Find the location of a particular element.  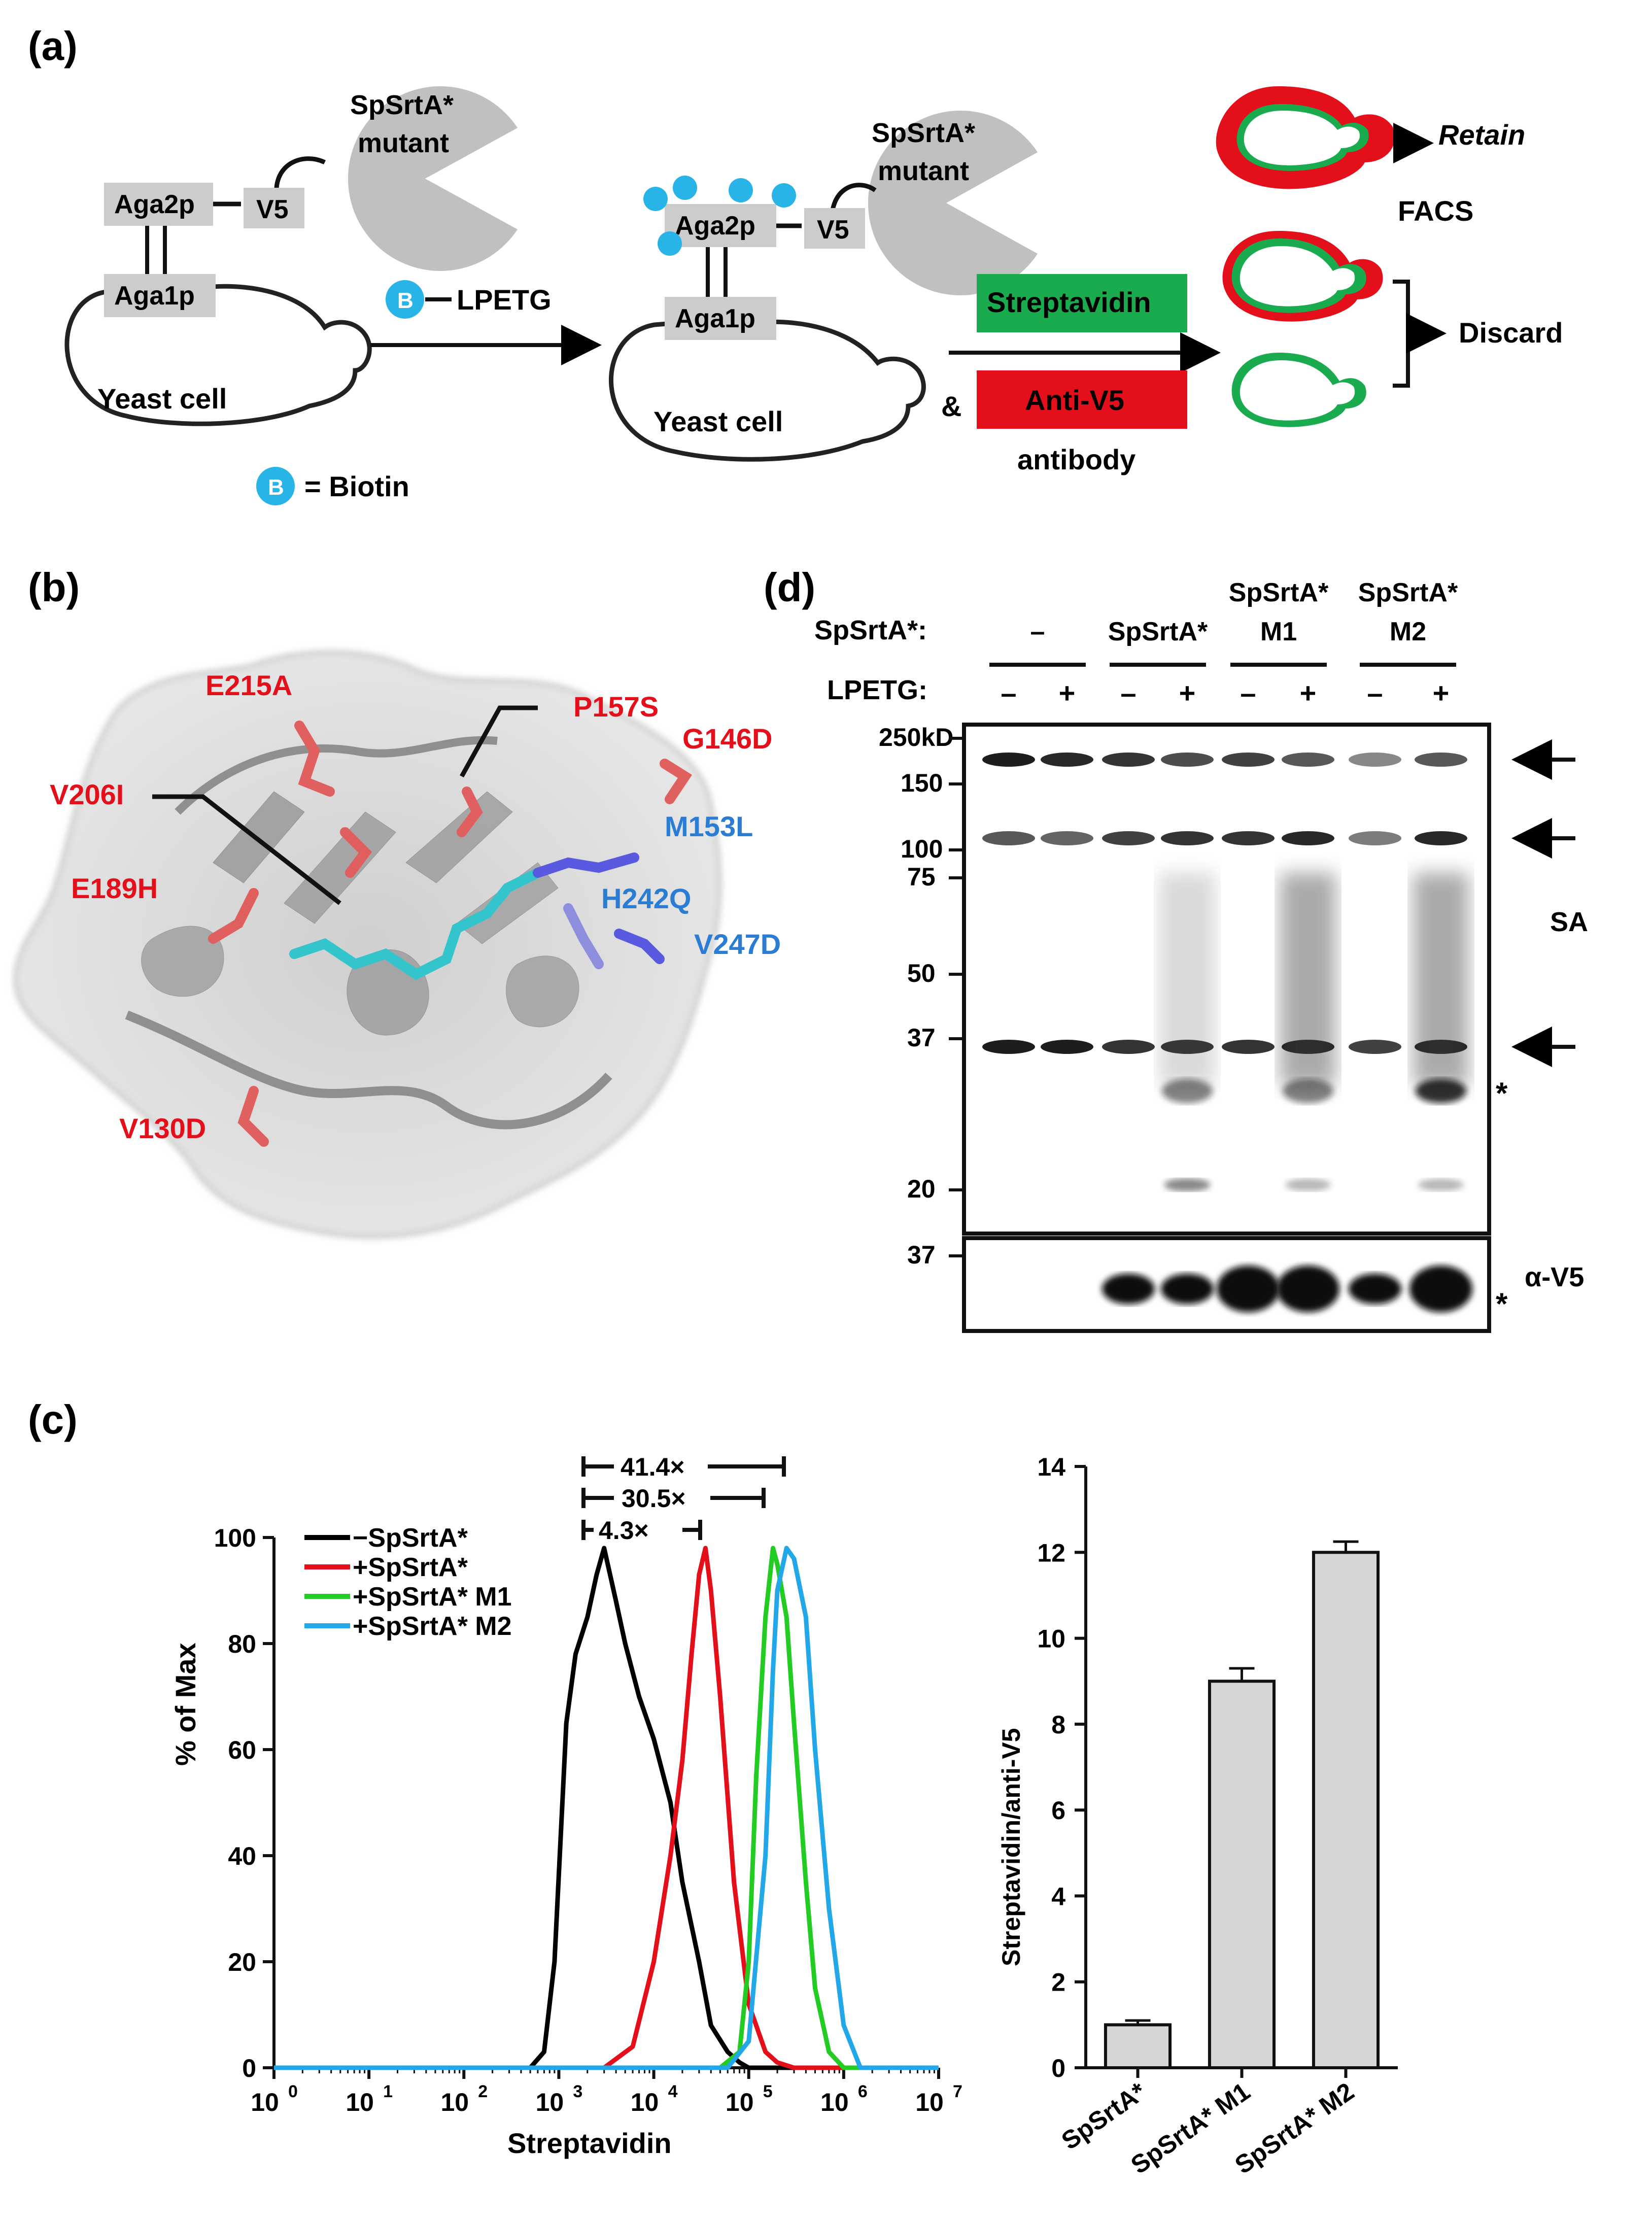

histogram-curves is located at coordinates (606, 1808).